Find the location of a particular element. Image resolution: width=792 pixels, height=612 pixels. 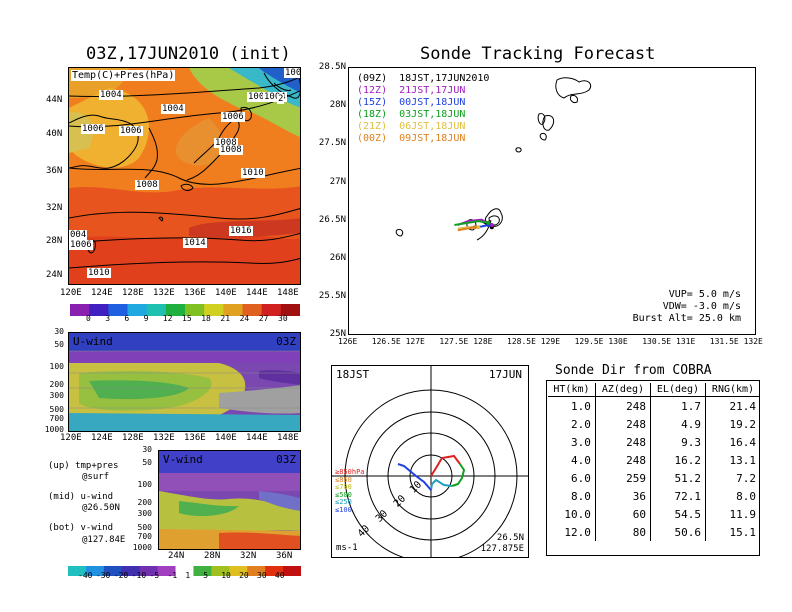

map-x-tick: 136E is located at coordinates (195, 293).